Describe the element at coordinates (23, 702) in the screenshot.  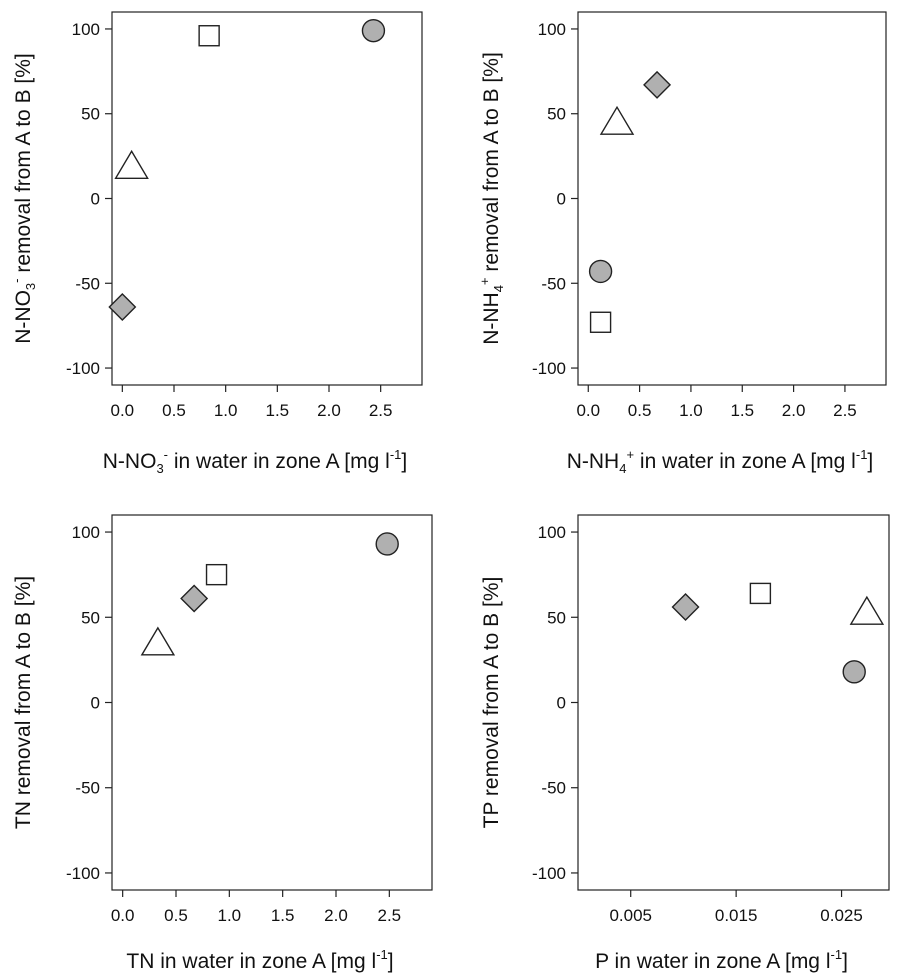
I see `y-axis-label: TN removal from A to B [%]` at that location.